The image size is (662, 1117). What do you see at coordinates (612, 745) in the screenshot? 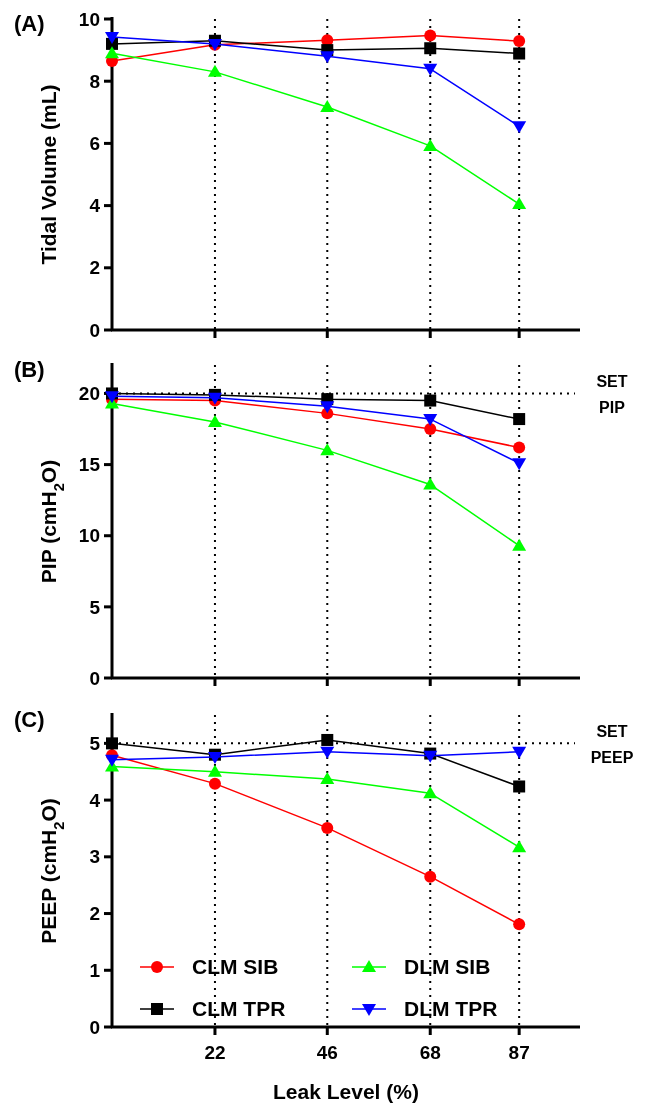
I see `ref-line-label: SET PEEP` at bounding box center [612, 745].